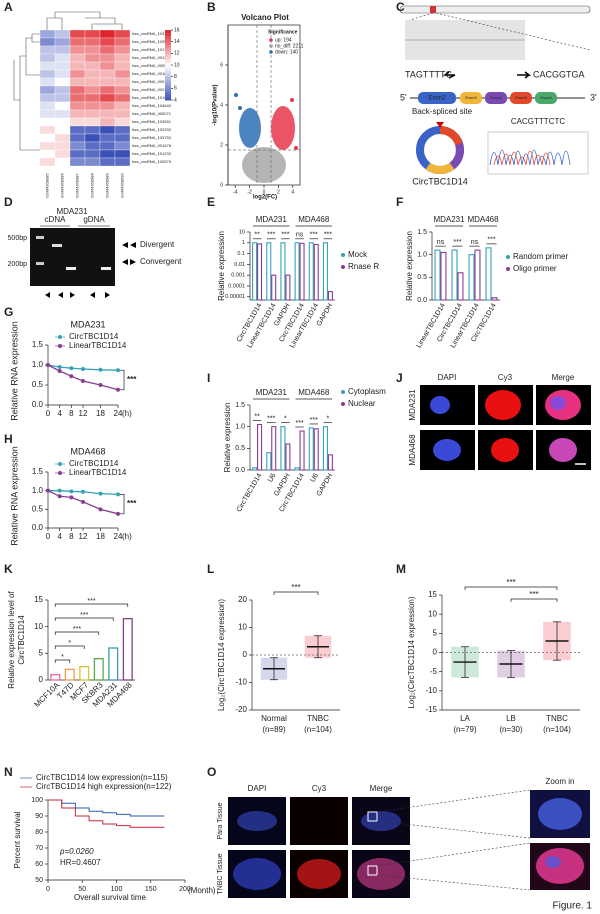 This screenshot has width=600, height=914. What do you see at coordinates (175, 100) in the screenshot?
I see `colorbar-label: 4` at bounding box center [175, 100].